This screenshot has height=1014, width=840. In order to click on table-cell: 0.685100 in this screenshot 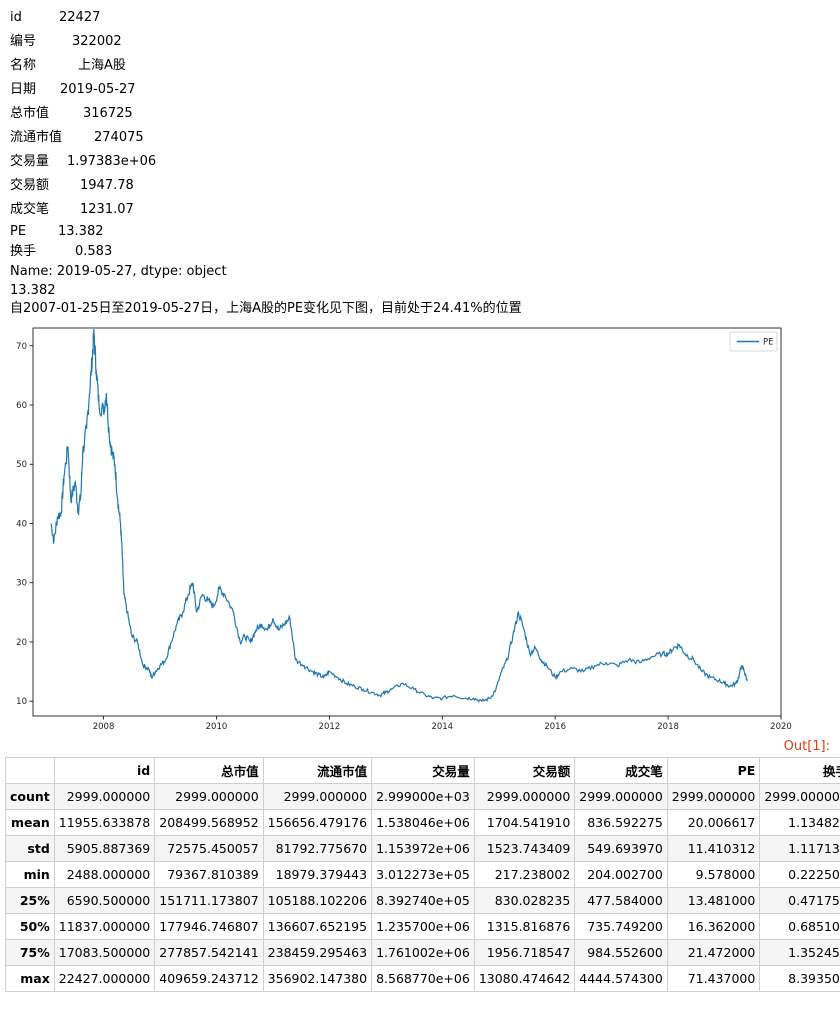, I will do `click(799, 926)`.